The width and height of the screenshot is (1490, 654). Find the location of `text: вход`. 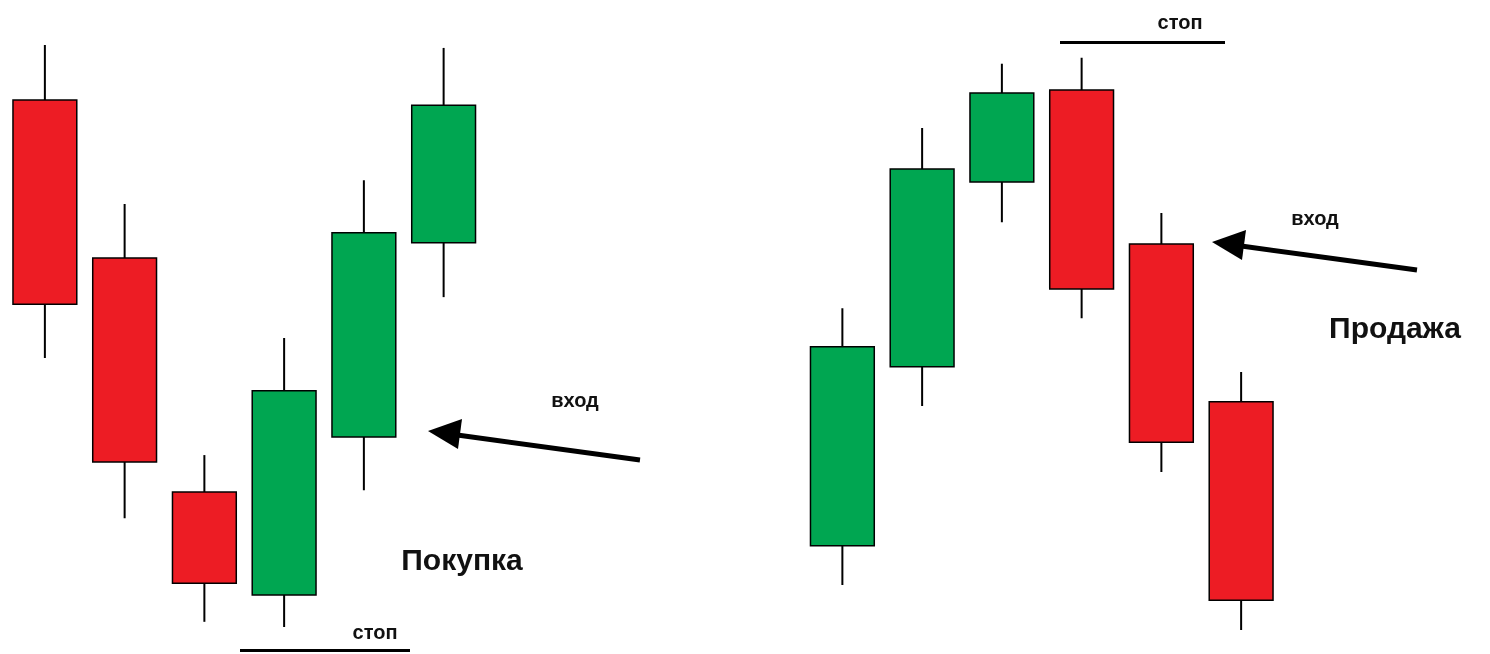

text: вход is located at coordinates (1315, 218).